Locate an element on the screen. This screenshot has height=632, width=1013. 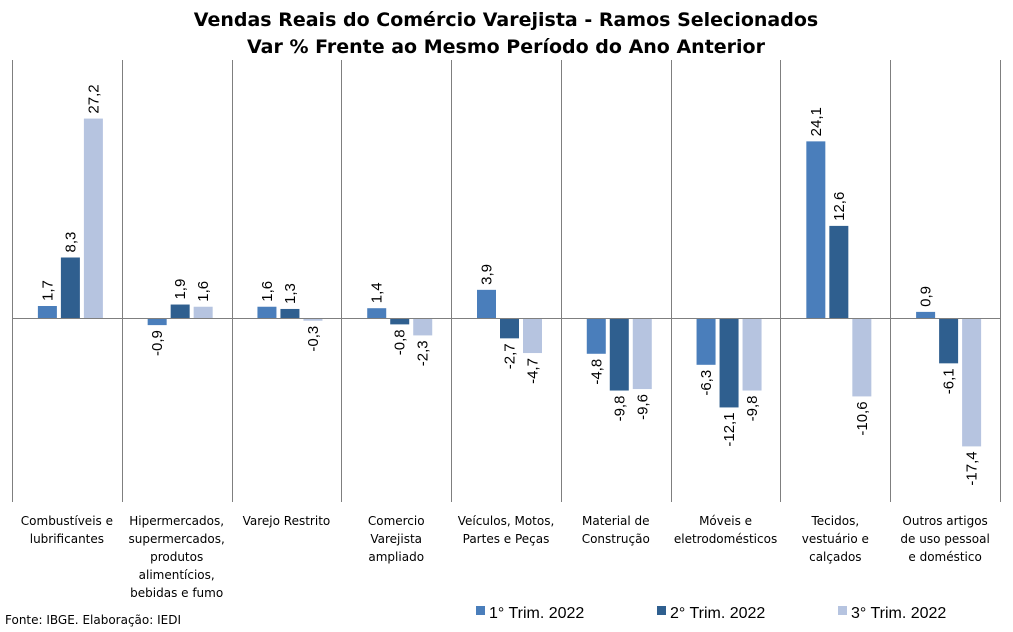
category-label: Veículos, Motos, is located at coordinates (506, 521).